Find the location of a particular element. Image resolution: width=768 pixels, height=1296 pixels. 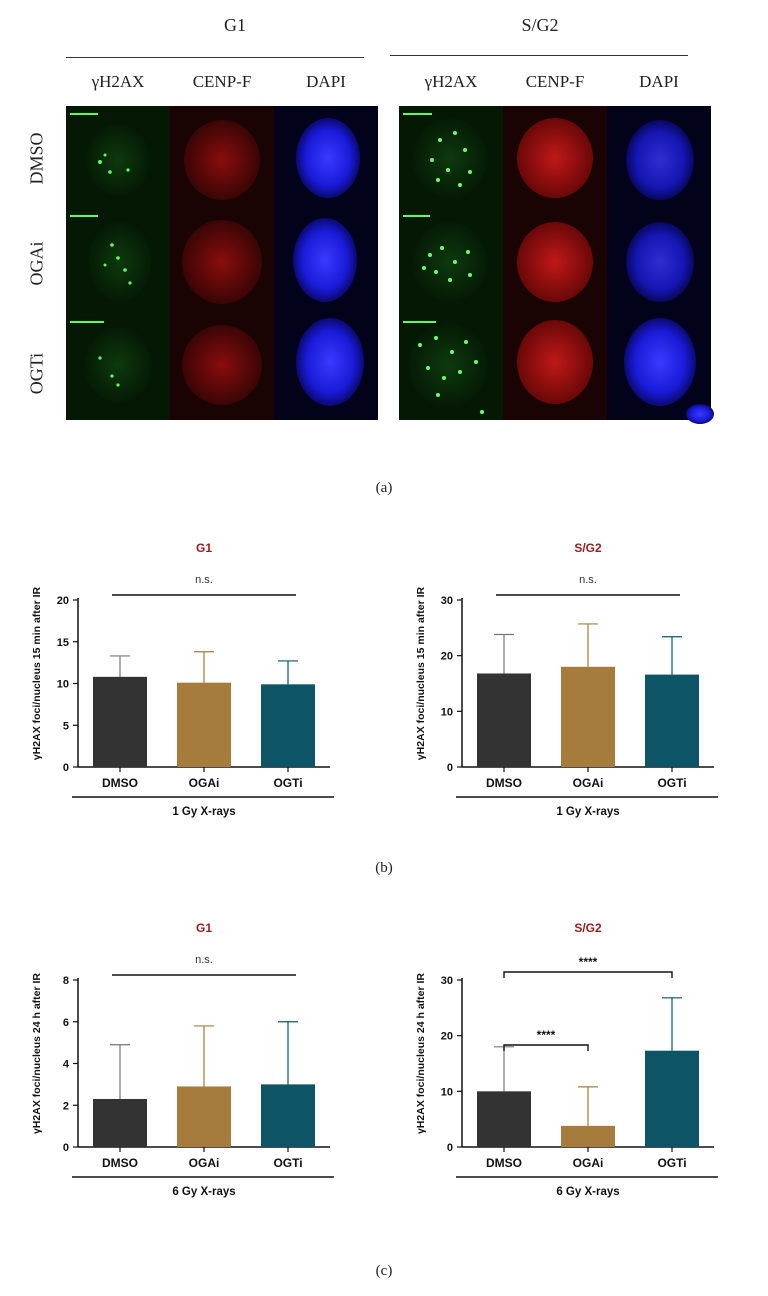

c-g1-xtick-ogti: OGTi is located at coordinates (287, 1163).